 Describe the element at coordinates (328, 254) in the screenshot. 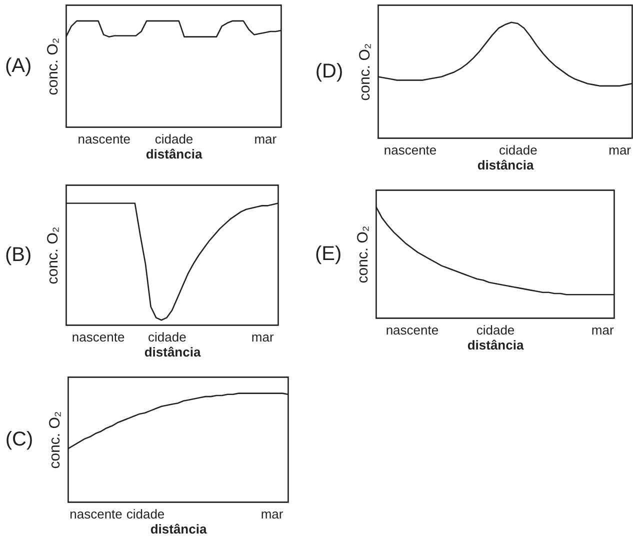

I see `text: (E)` at that location.